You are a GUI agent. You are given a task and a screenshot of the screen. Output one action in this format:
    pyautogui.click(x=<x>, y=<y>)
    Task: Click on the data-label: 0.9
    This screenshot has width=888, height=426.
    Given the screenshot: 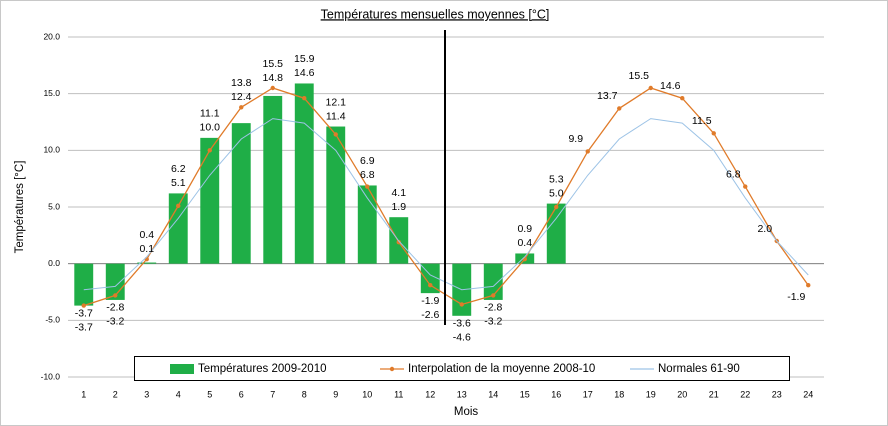 What is the action you would take?
    pyautogui.click(x=524, y=229)
    